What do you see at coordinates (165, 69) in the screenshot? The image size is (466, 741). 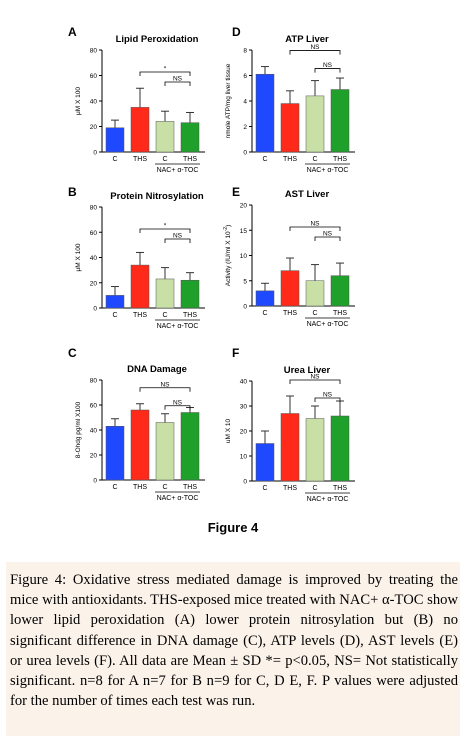 I see `panel-a-sig-label: *` at bounding box center [165, 69].